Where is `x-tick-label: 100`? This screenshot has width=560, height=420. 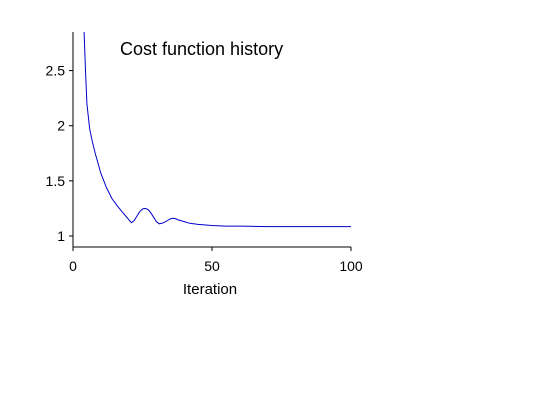
x-tick-label: 100 is located at coordinates (351, 266).